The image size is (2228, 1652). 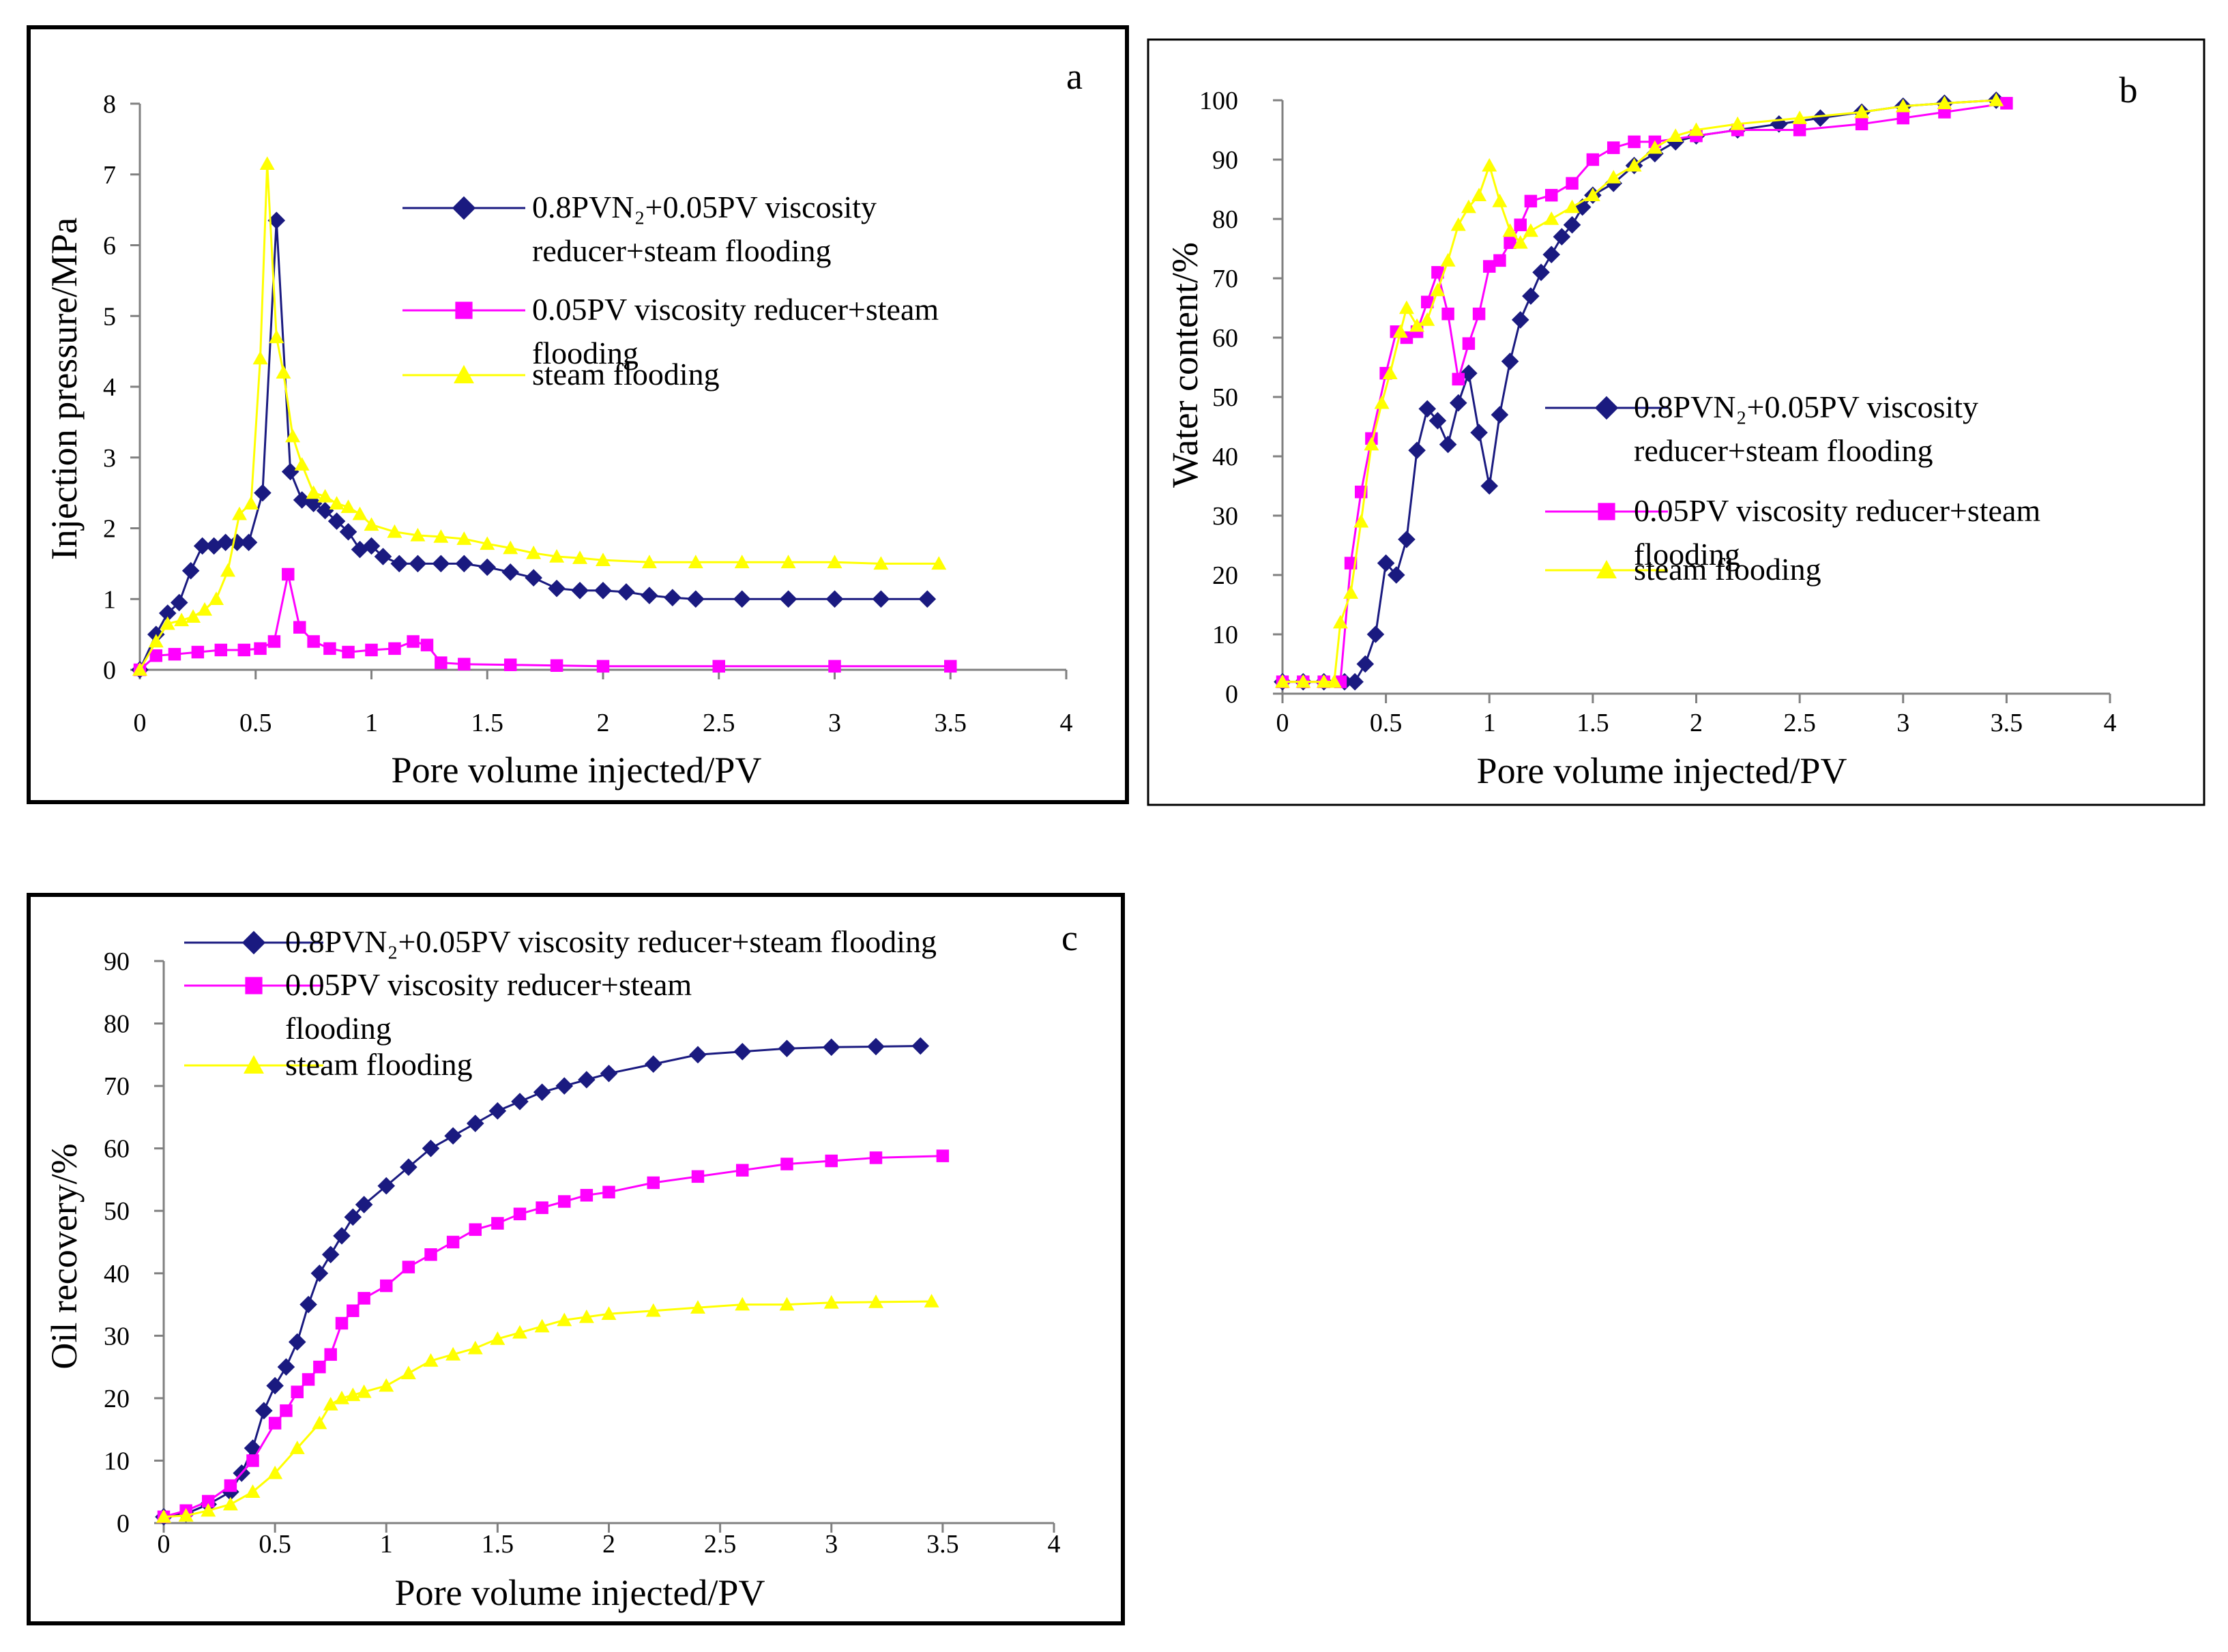 What do you see at coordinates (1225, 457) in the screenshot?
I see `panel-b-y-tick-label: 40` at bounding box center [1225, 457].